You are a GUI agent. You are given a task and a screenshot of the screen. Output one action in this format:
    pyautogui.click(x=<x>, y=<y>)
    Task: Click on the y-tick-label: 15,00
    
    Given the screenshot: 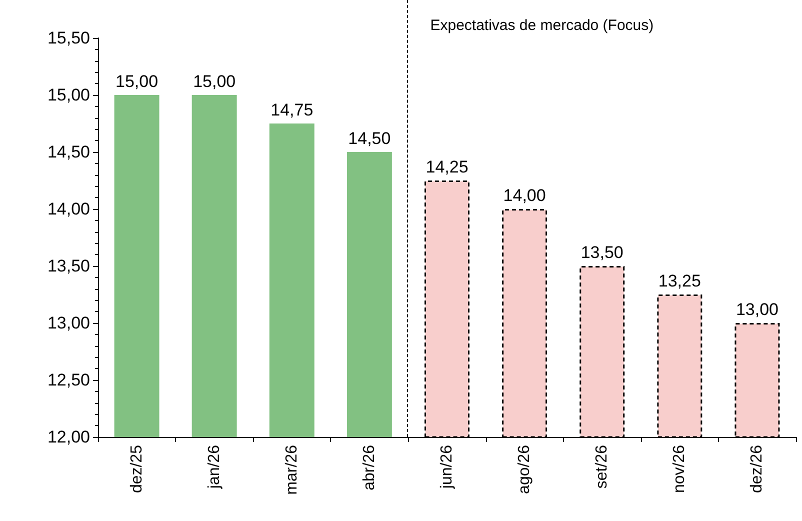 What is the action you would take?
    pyautogui.click(x=68, y=95)
    